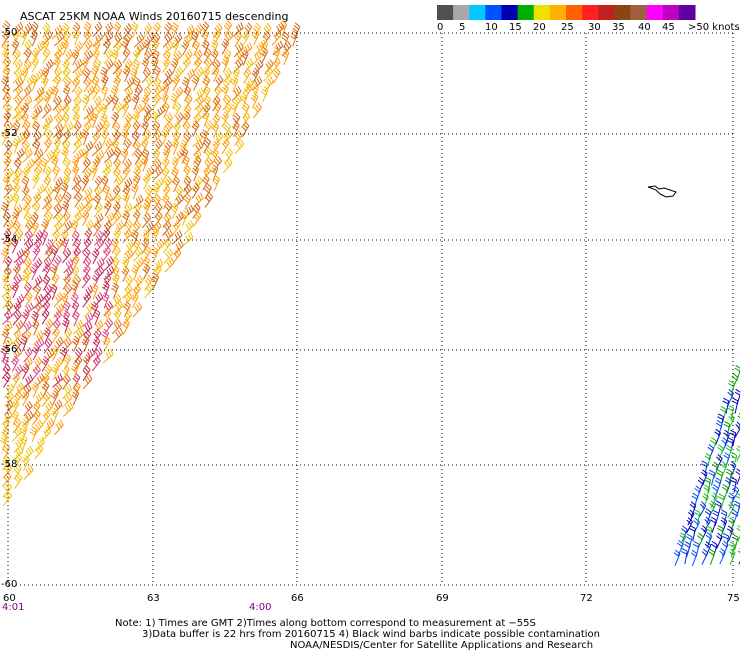  Describe the element at coordinates (442, 598) in the screenshot. I see `lon-label: 69` at that location.